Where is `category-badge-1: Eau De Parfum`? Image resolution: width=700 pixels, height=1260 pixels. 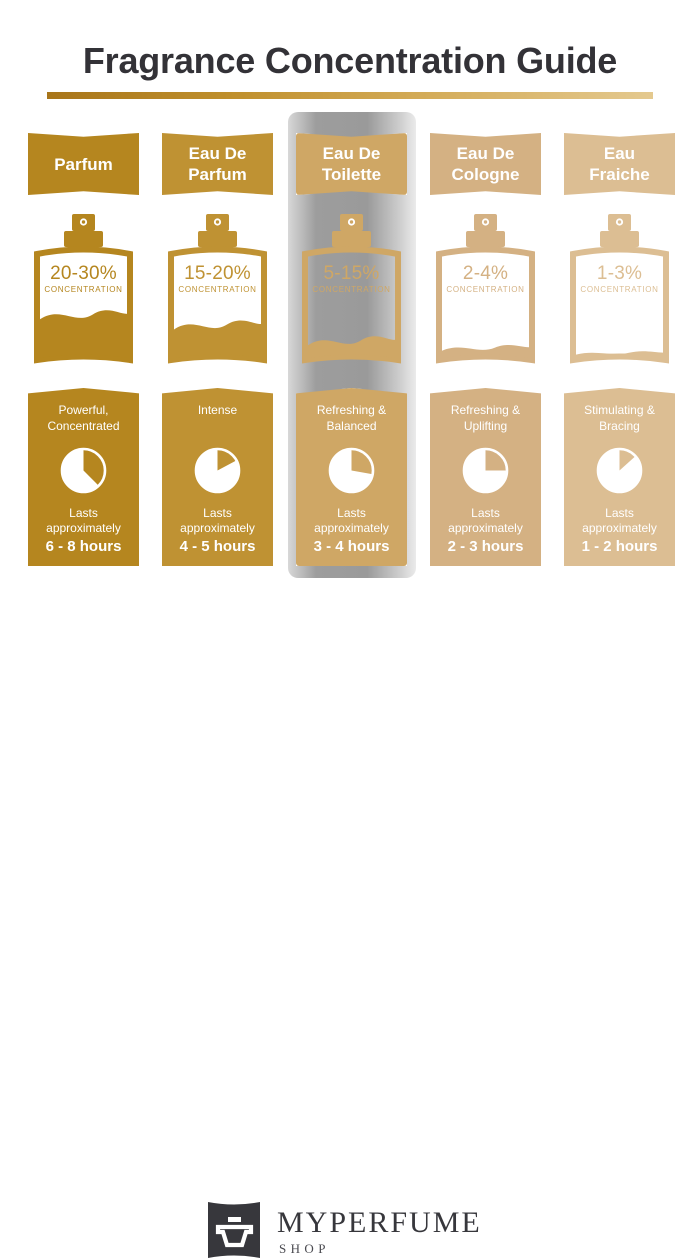 category-badge-1: Eau De Parfum is located at coordinates (217, 164).